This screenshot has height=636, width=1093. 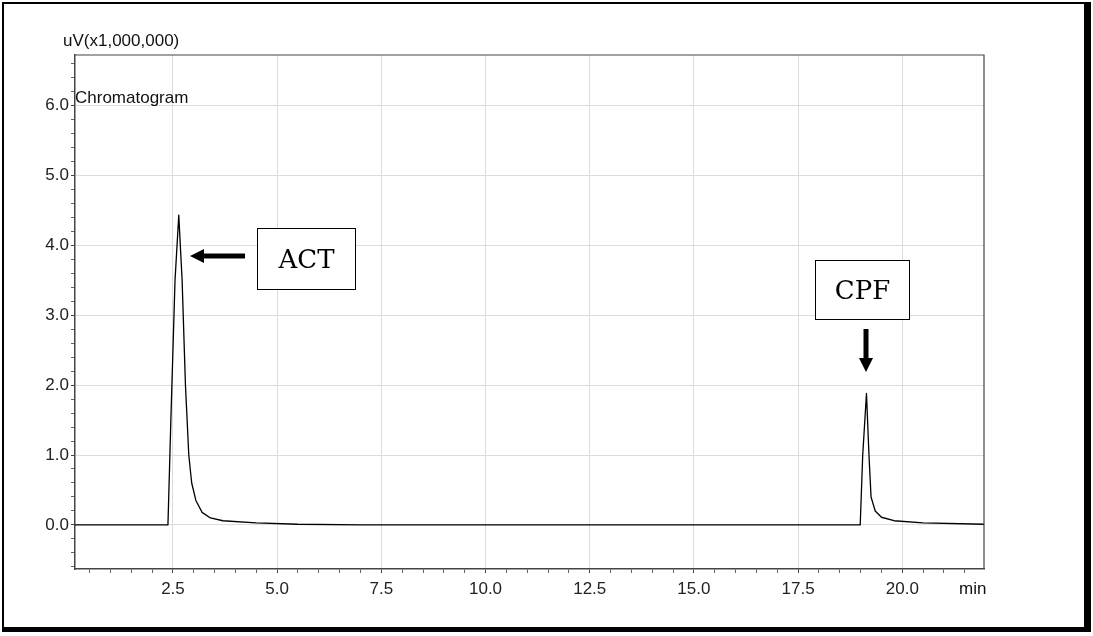 What do you see at coordinates (57, 105) in the screenshot?
I see `y-tick-label: 6.0` at bounding box center [57, 105].